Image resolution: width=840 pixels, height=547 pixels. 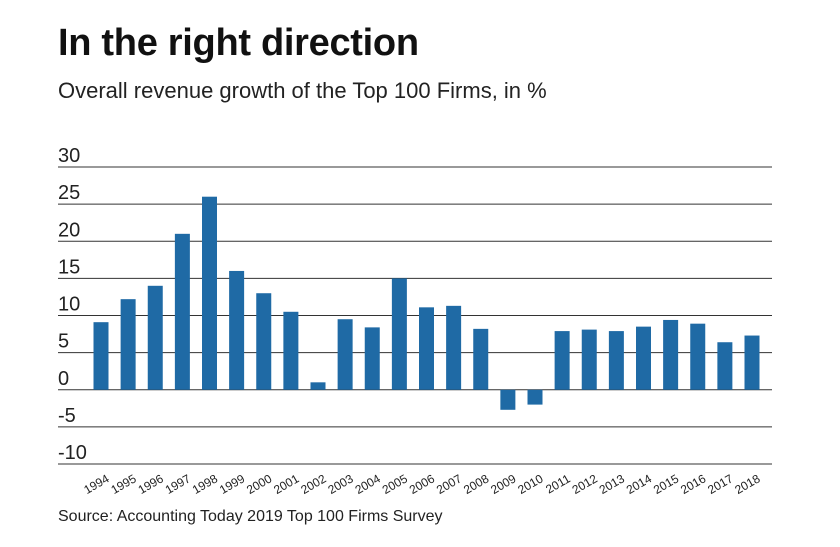 I want to click on bar-2012, so click(x=589, y=359).